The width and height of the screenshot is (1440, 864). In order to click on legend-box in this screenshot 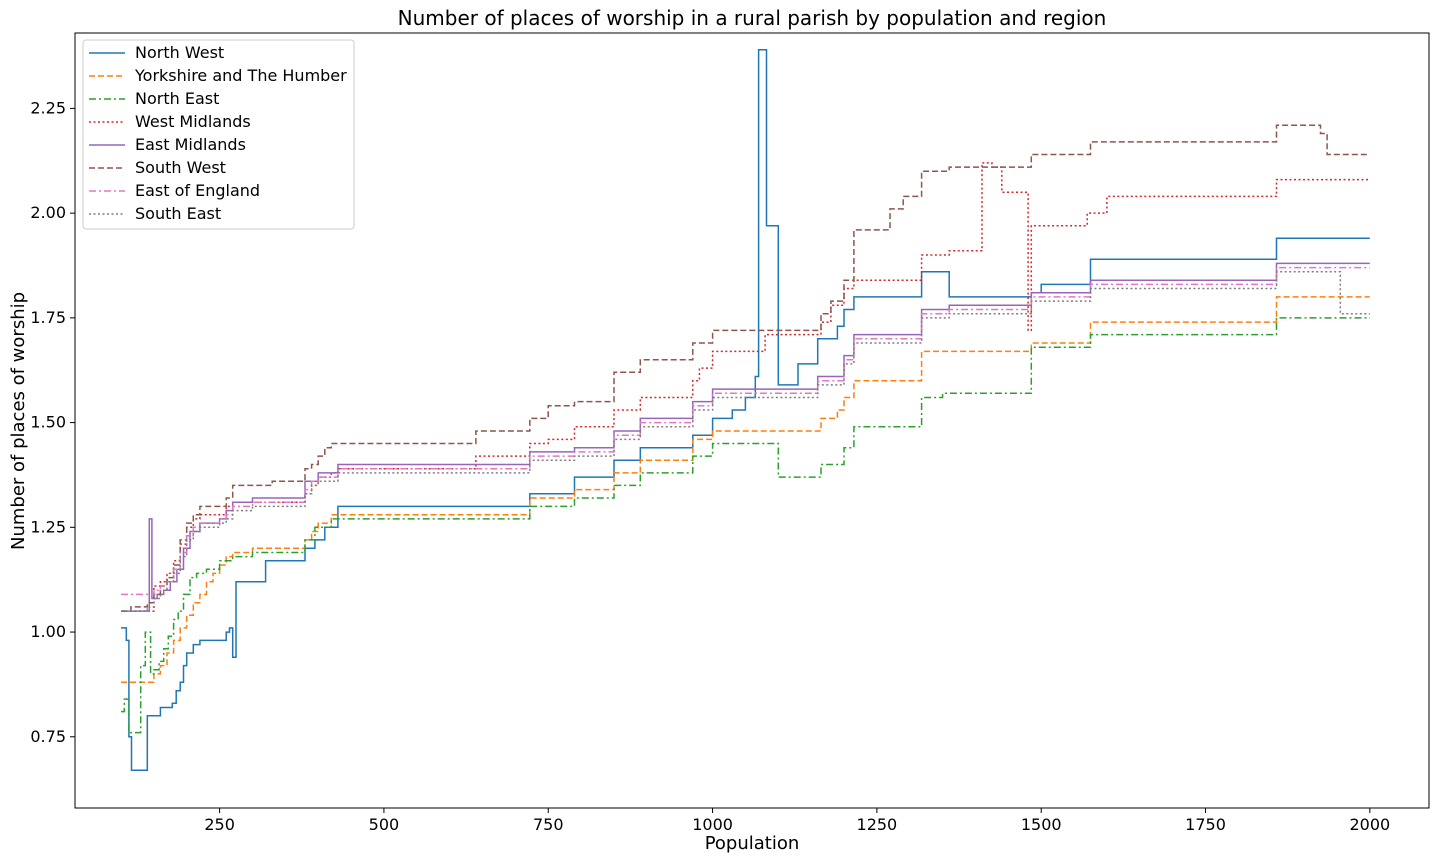, I will do `click(218, 134)`.